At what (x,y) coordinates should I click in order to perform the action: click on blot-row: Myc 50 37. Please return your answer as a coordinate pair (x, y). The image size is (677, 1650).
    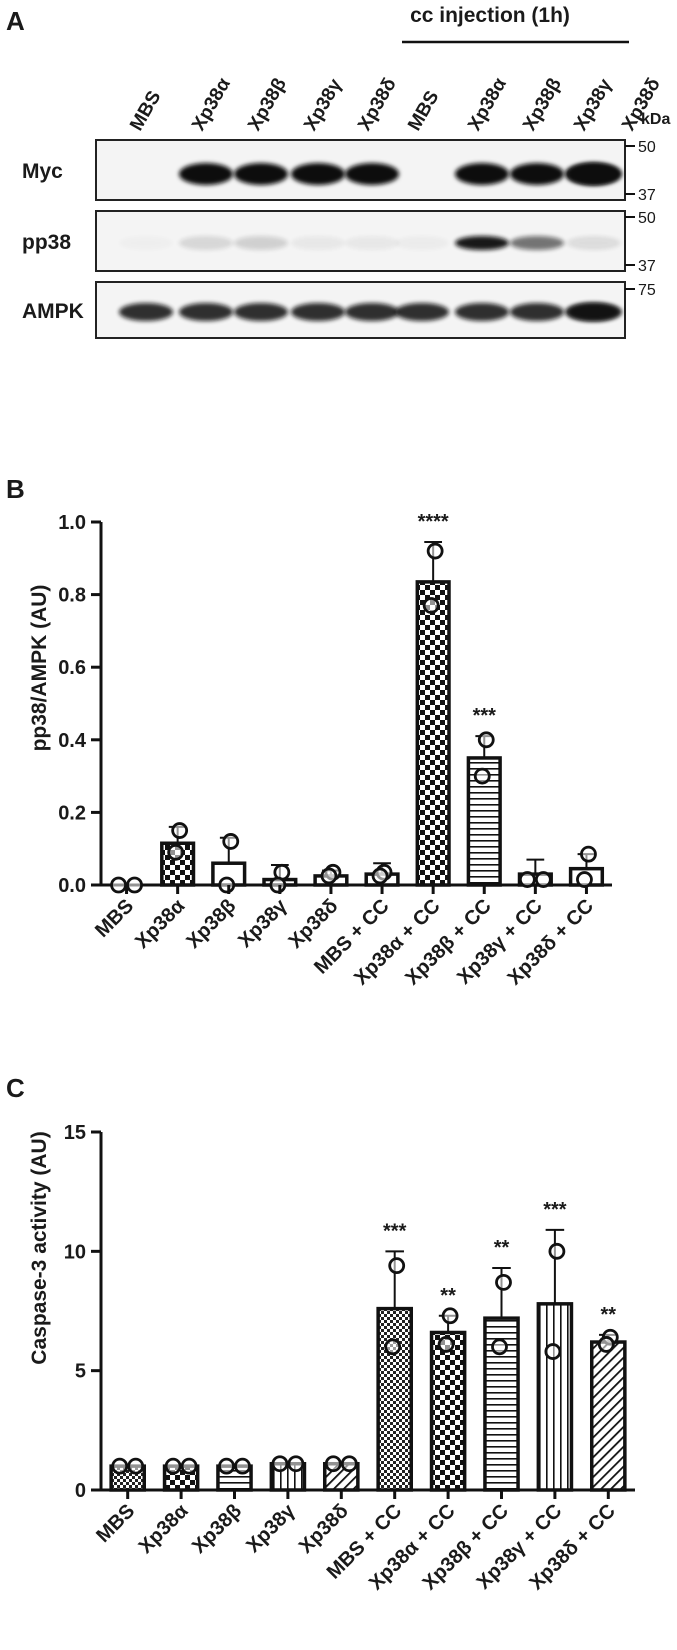
    Looking at the image, I should click on (339, 171).